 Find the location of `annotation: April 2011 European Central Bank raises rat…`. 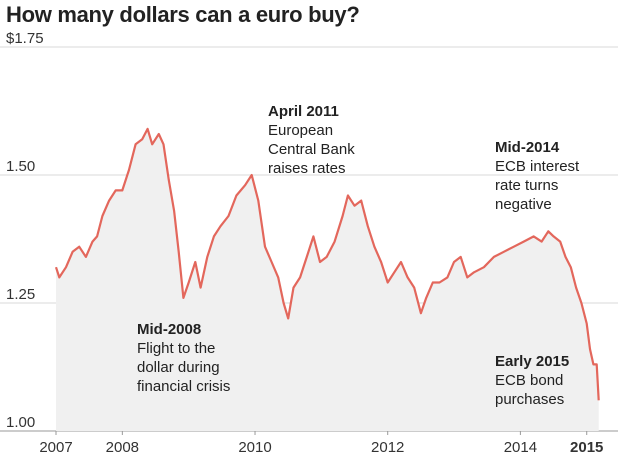

annotation: April 2011 European Central Bank raises rat… is located at coordinates (311, 140).